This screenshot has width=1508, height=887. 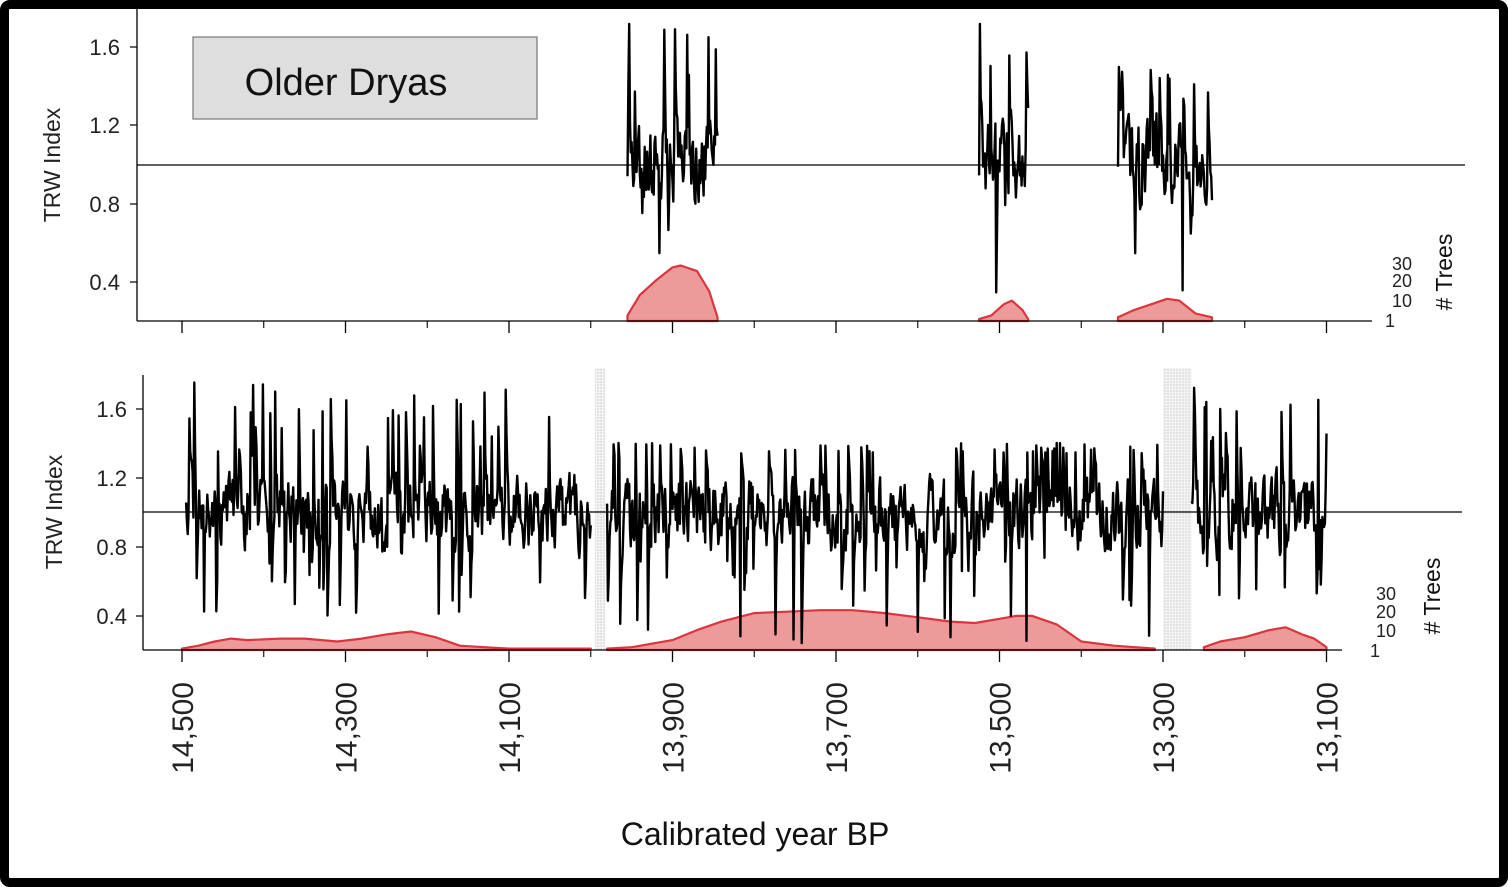 What do you see at coordinates (755, 834) in the screenshot?
I see `x-axis-title: Calibrated year BP` at bounding box center [755, 834].